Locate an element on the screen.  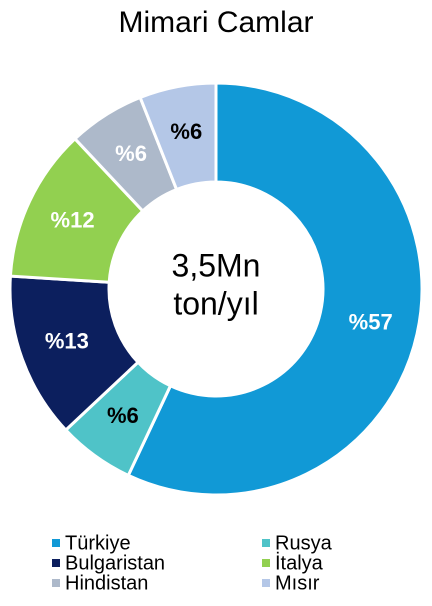
donut-segment is located at coordinates (178, 136).